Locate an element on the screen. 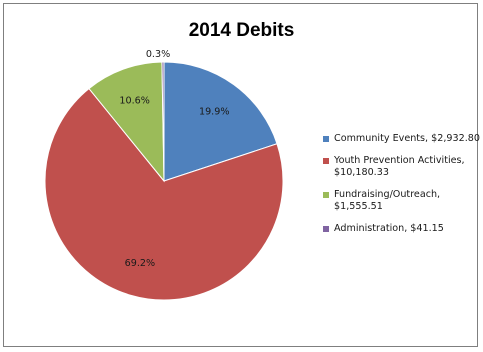  legend-item-administration: Administration, $41.15 is located at coordinates (403, 229).